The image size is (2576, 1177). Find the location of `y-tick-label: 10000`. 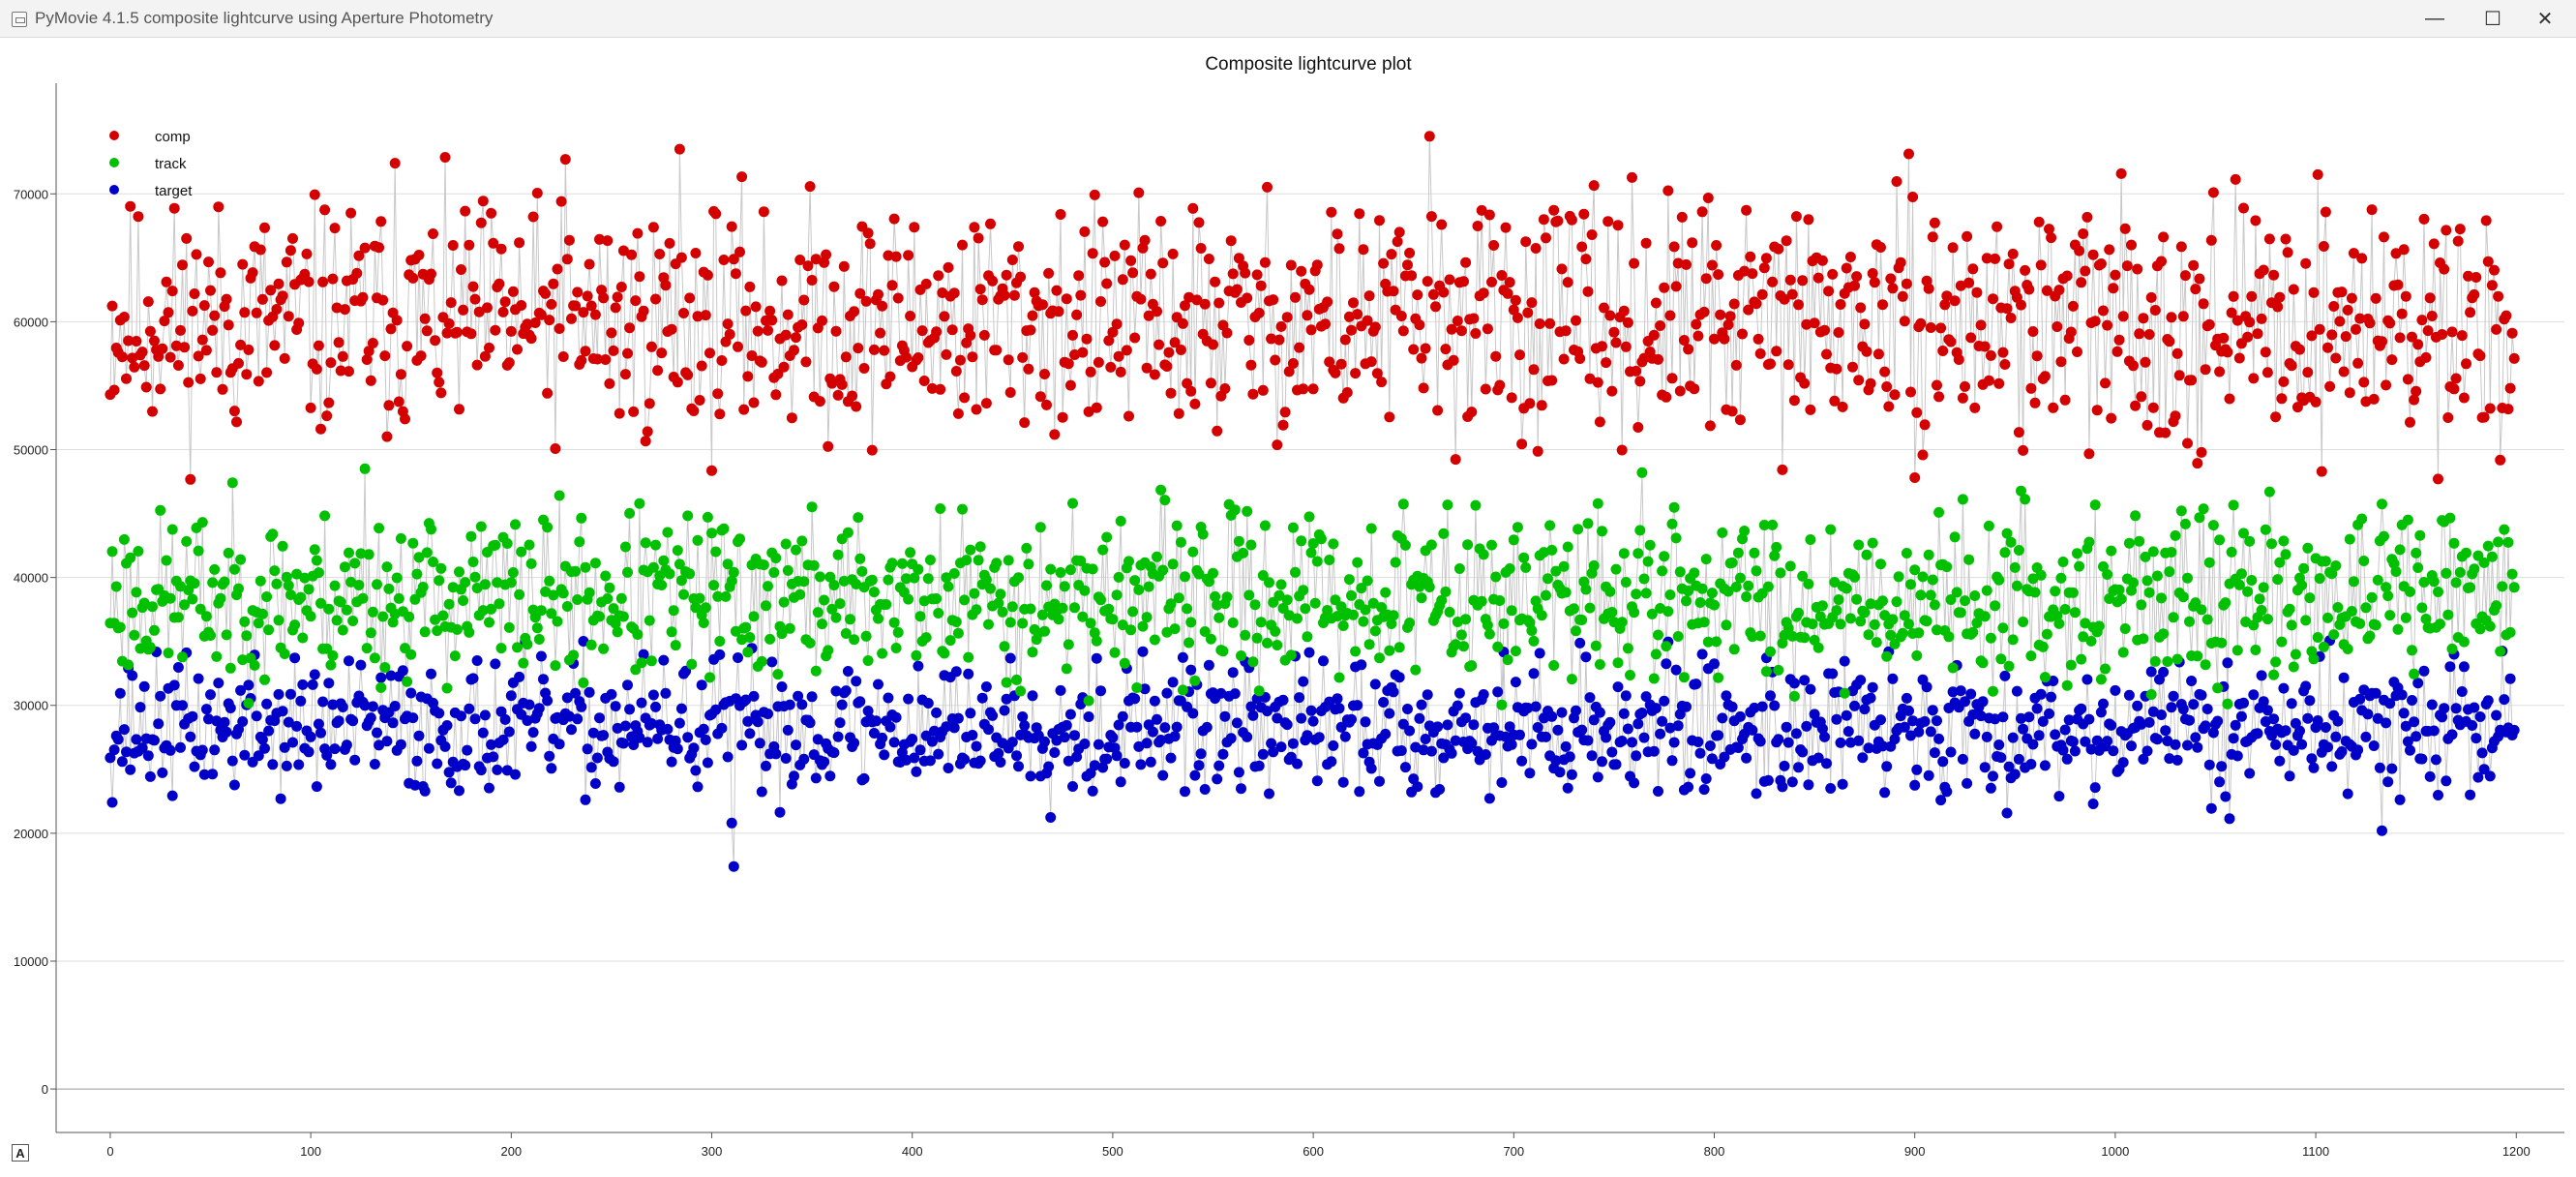

y-tick-label: 10000 is located at coordinates (31, 961).